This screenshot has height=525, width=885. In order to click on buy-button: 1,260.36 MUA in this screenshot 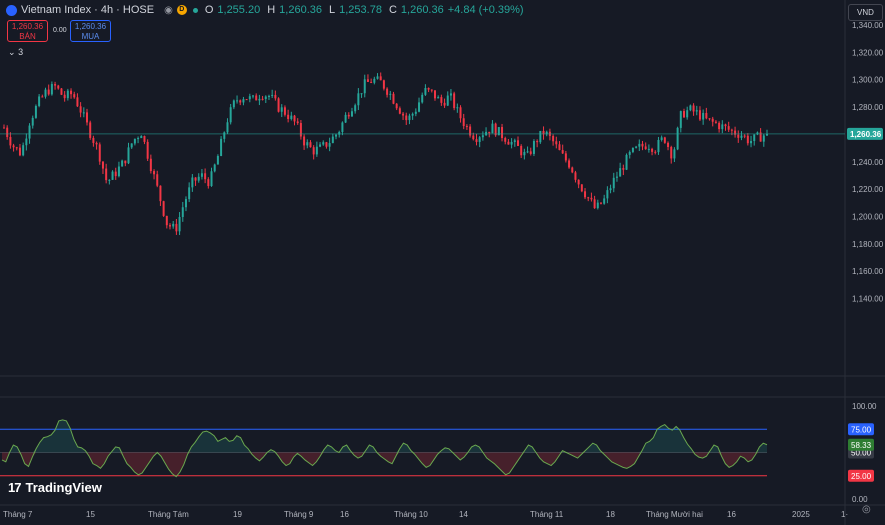, I will do `click(90, 31)`.